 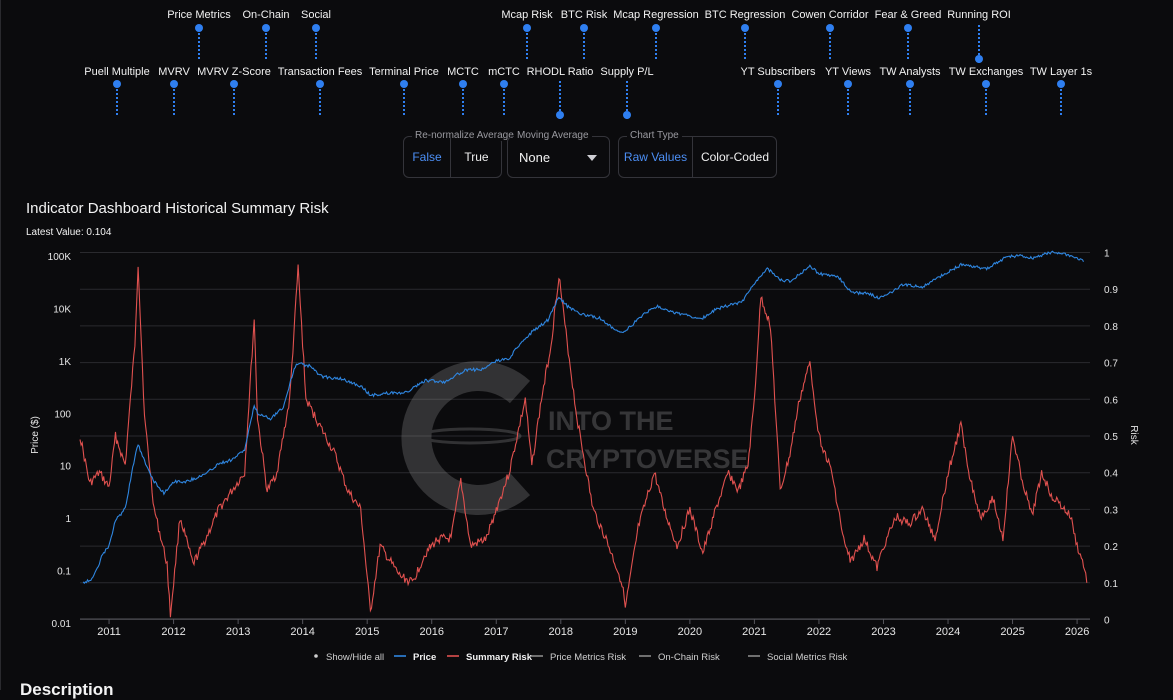 What do you see at coordinates (848, 72) in the screenshot?
I see `indicator-yt-views-label: YT Views` at bounding box center [848, 72].